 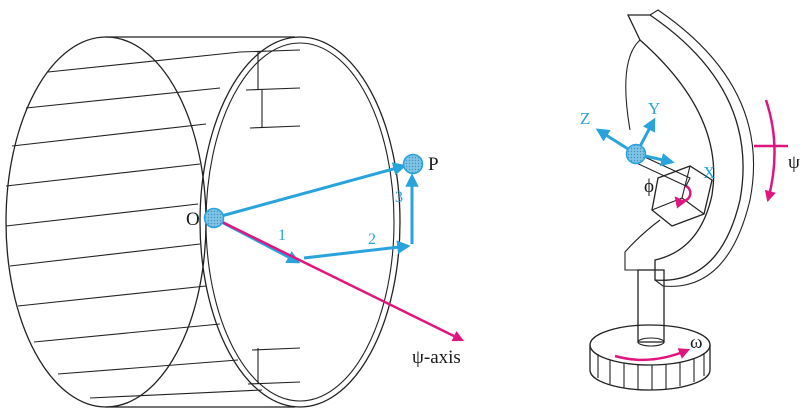 I want to click on step-label-2: 2, so click(x=372, y=239).